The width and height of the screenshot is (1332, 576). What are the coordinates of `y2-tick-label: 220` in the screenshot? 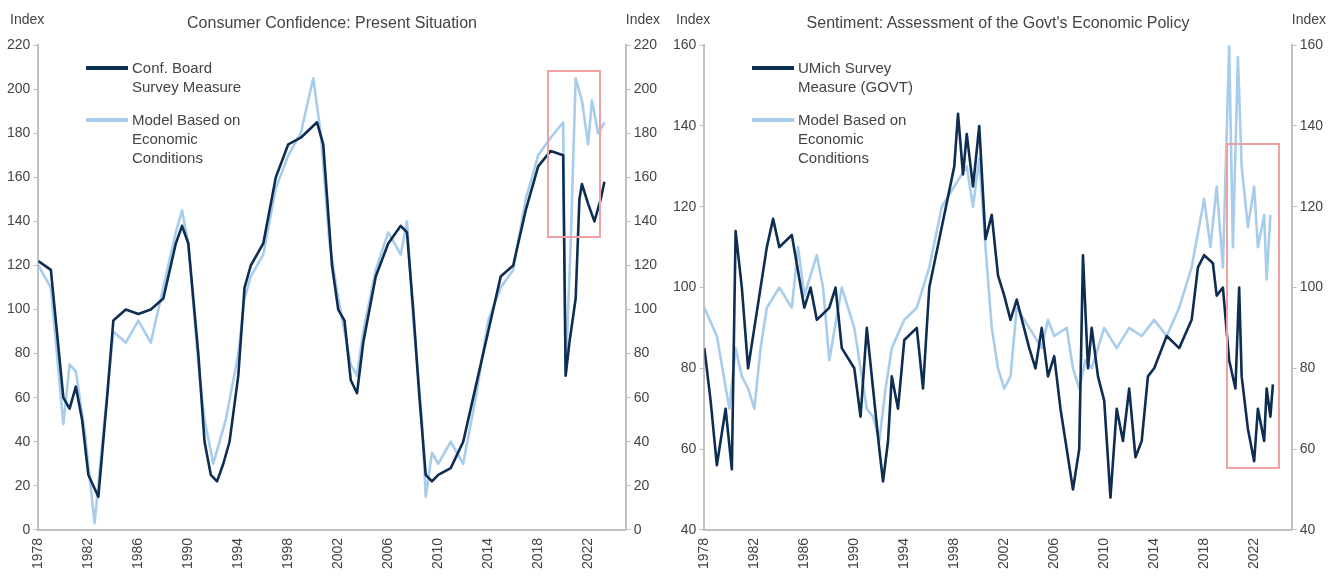 It's located at (645, 44).